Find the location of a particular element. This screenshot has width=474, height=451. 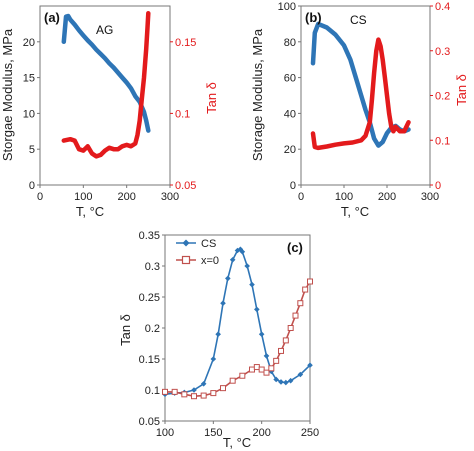

panel-c-y-tick-label: 0.2 is located at coordinates (152, 329).